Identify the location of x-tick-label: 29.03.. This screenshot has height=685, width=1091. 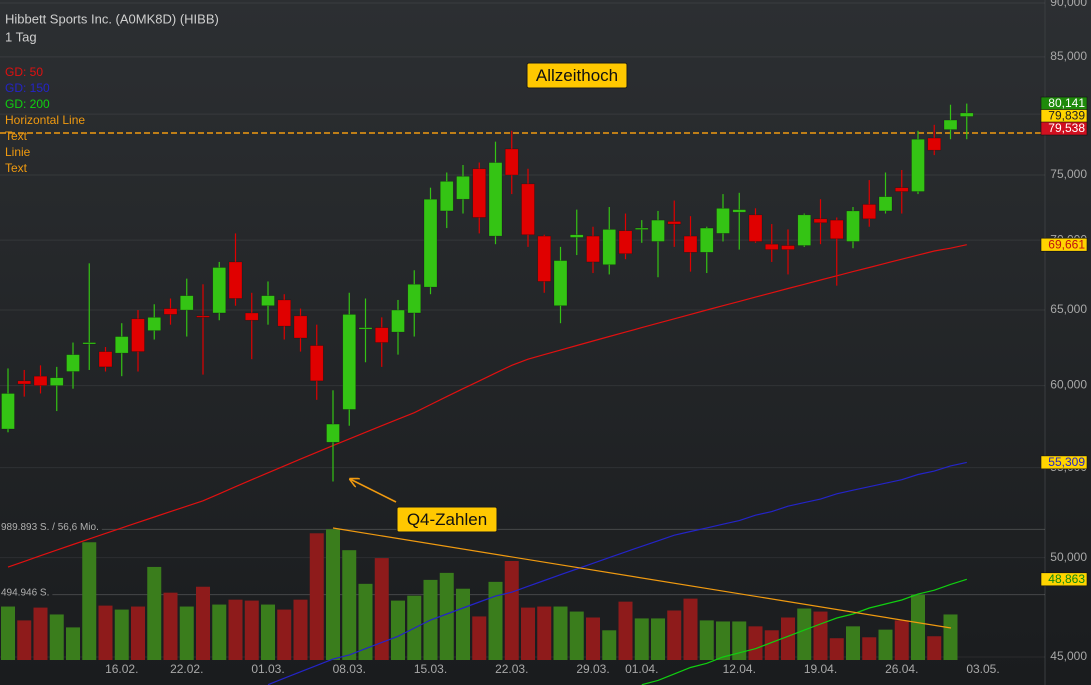
(592, 669).